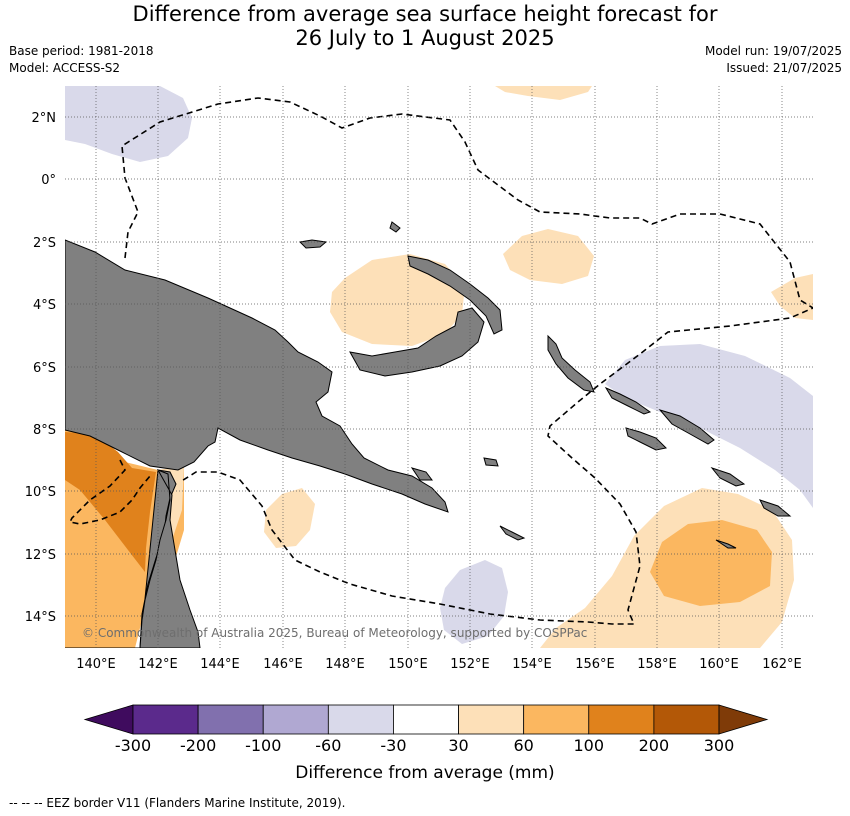 The height and width of the screenshot is (816, 850). Describe the element at coordinates (44, 118) in the screenshot. I see `lat-label-2n: 2°N` at that location.